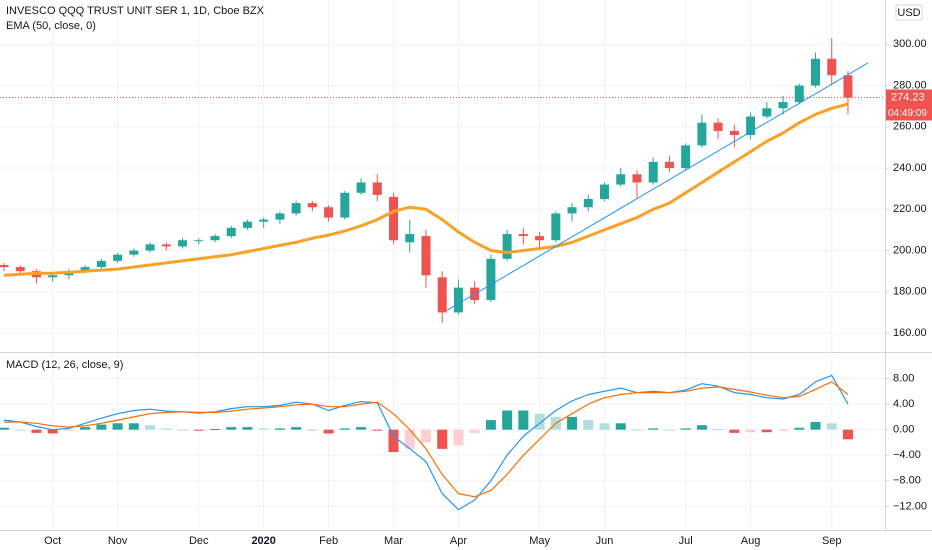 The width and height of the screenshot is (932, 550). Describe the element at coordinates (539, 541) in the screenshot. I see `x-tick-label: May` at that location.